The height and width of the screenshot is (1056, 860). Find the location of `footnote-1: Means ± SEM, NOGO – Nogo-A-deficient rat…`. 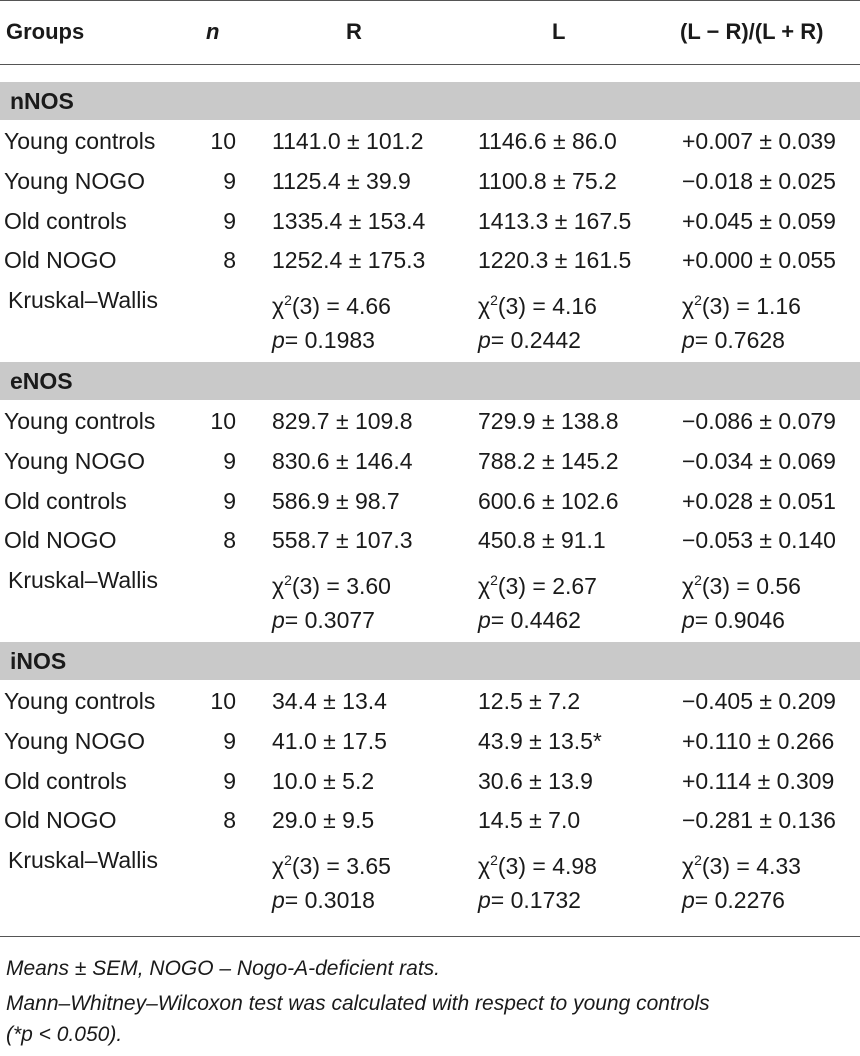

footnote-1: Means ± SEM, NOGO – Nogo-A-deficient rat… is located at coordinates (223, 968).